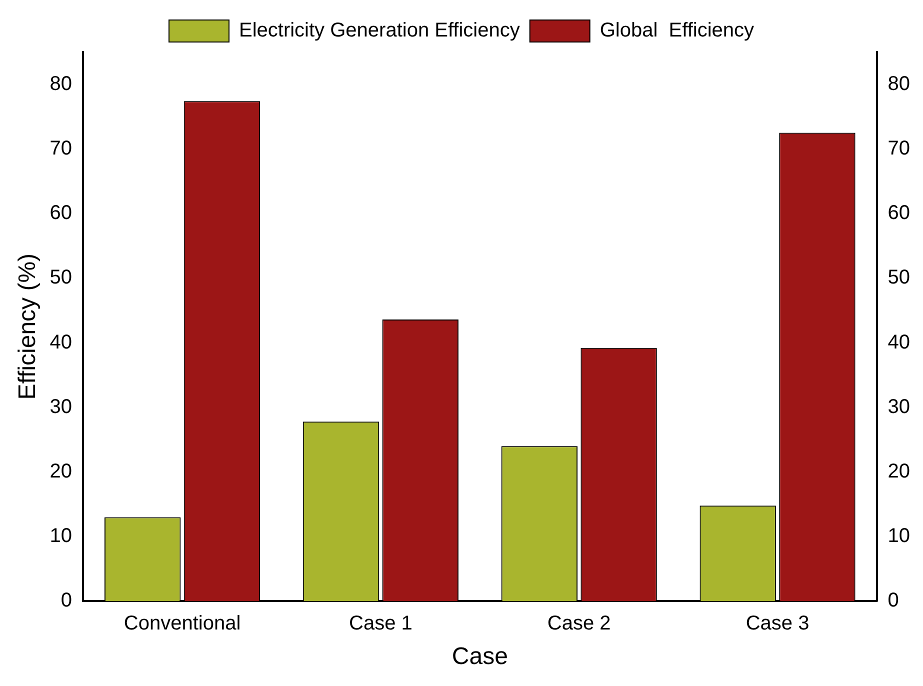 The width and height of the screenshot is (923, 686). I want to click on y2-tick-label: 60, so click(899, 213).